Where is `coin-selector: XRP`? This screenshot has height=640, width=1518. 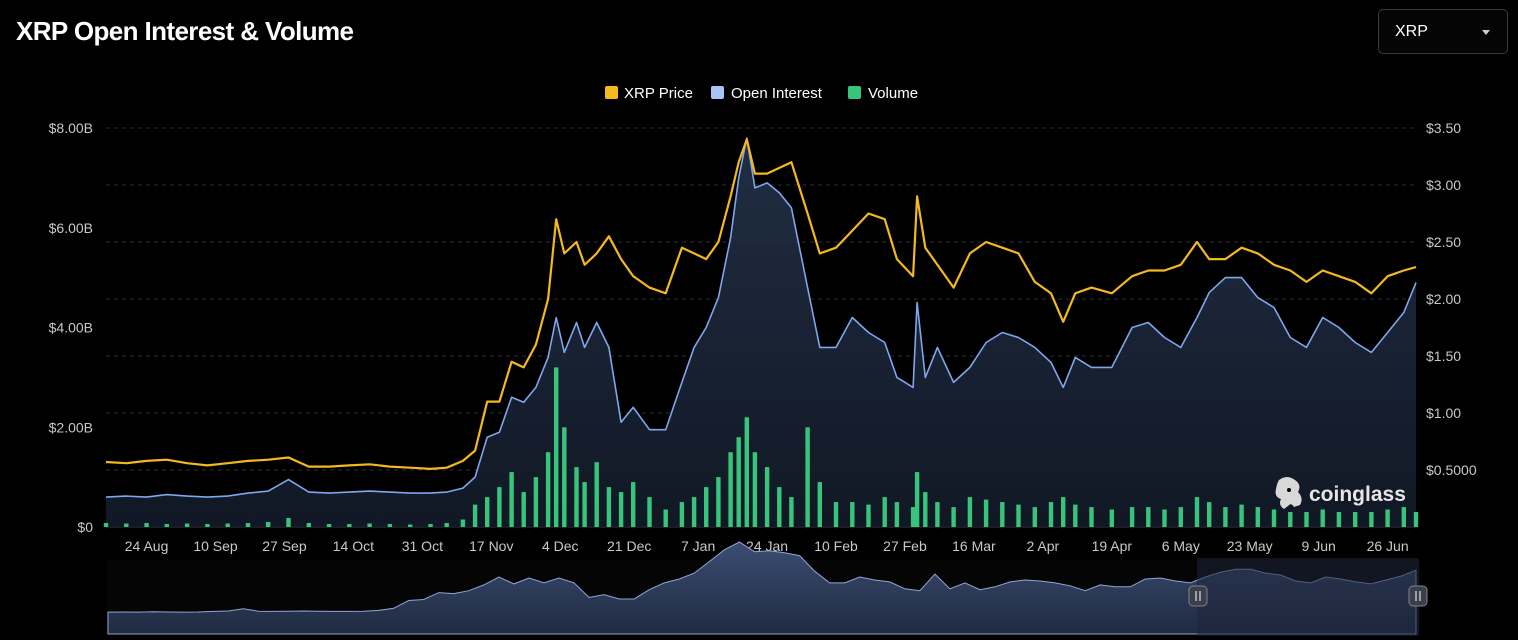
coin-selector: XRP is located at coordinates (1443, 31).